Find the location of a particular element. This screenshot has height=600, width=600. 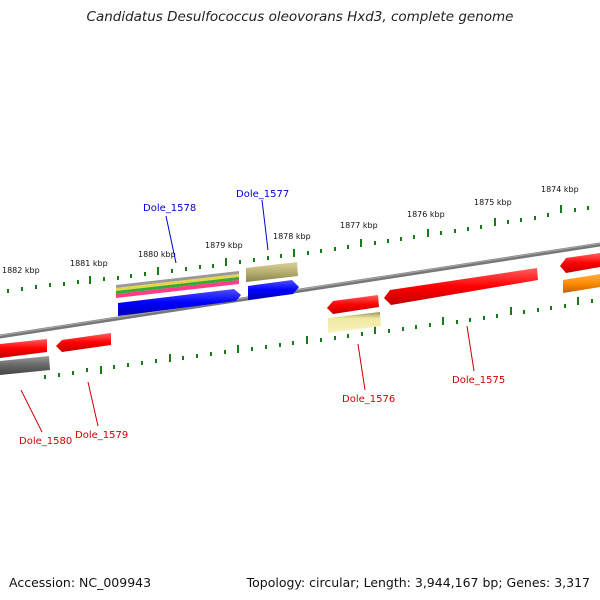

feature-red-right is located at coordinates (580, 263).